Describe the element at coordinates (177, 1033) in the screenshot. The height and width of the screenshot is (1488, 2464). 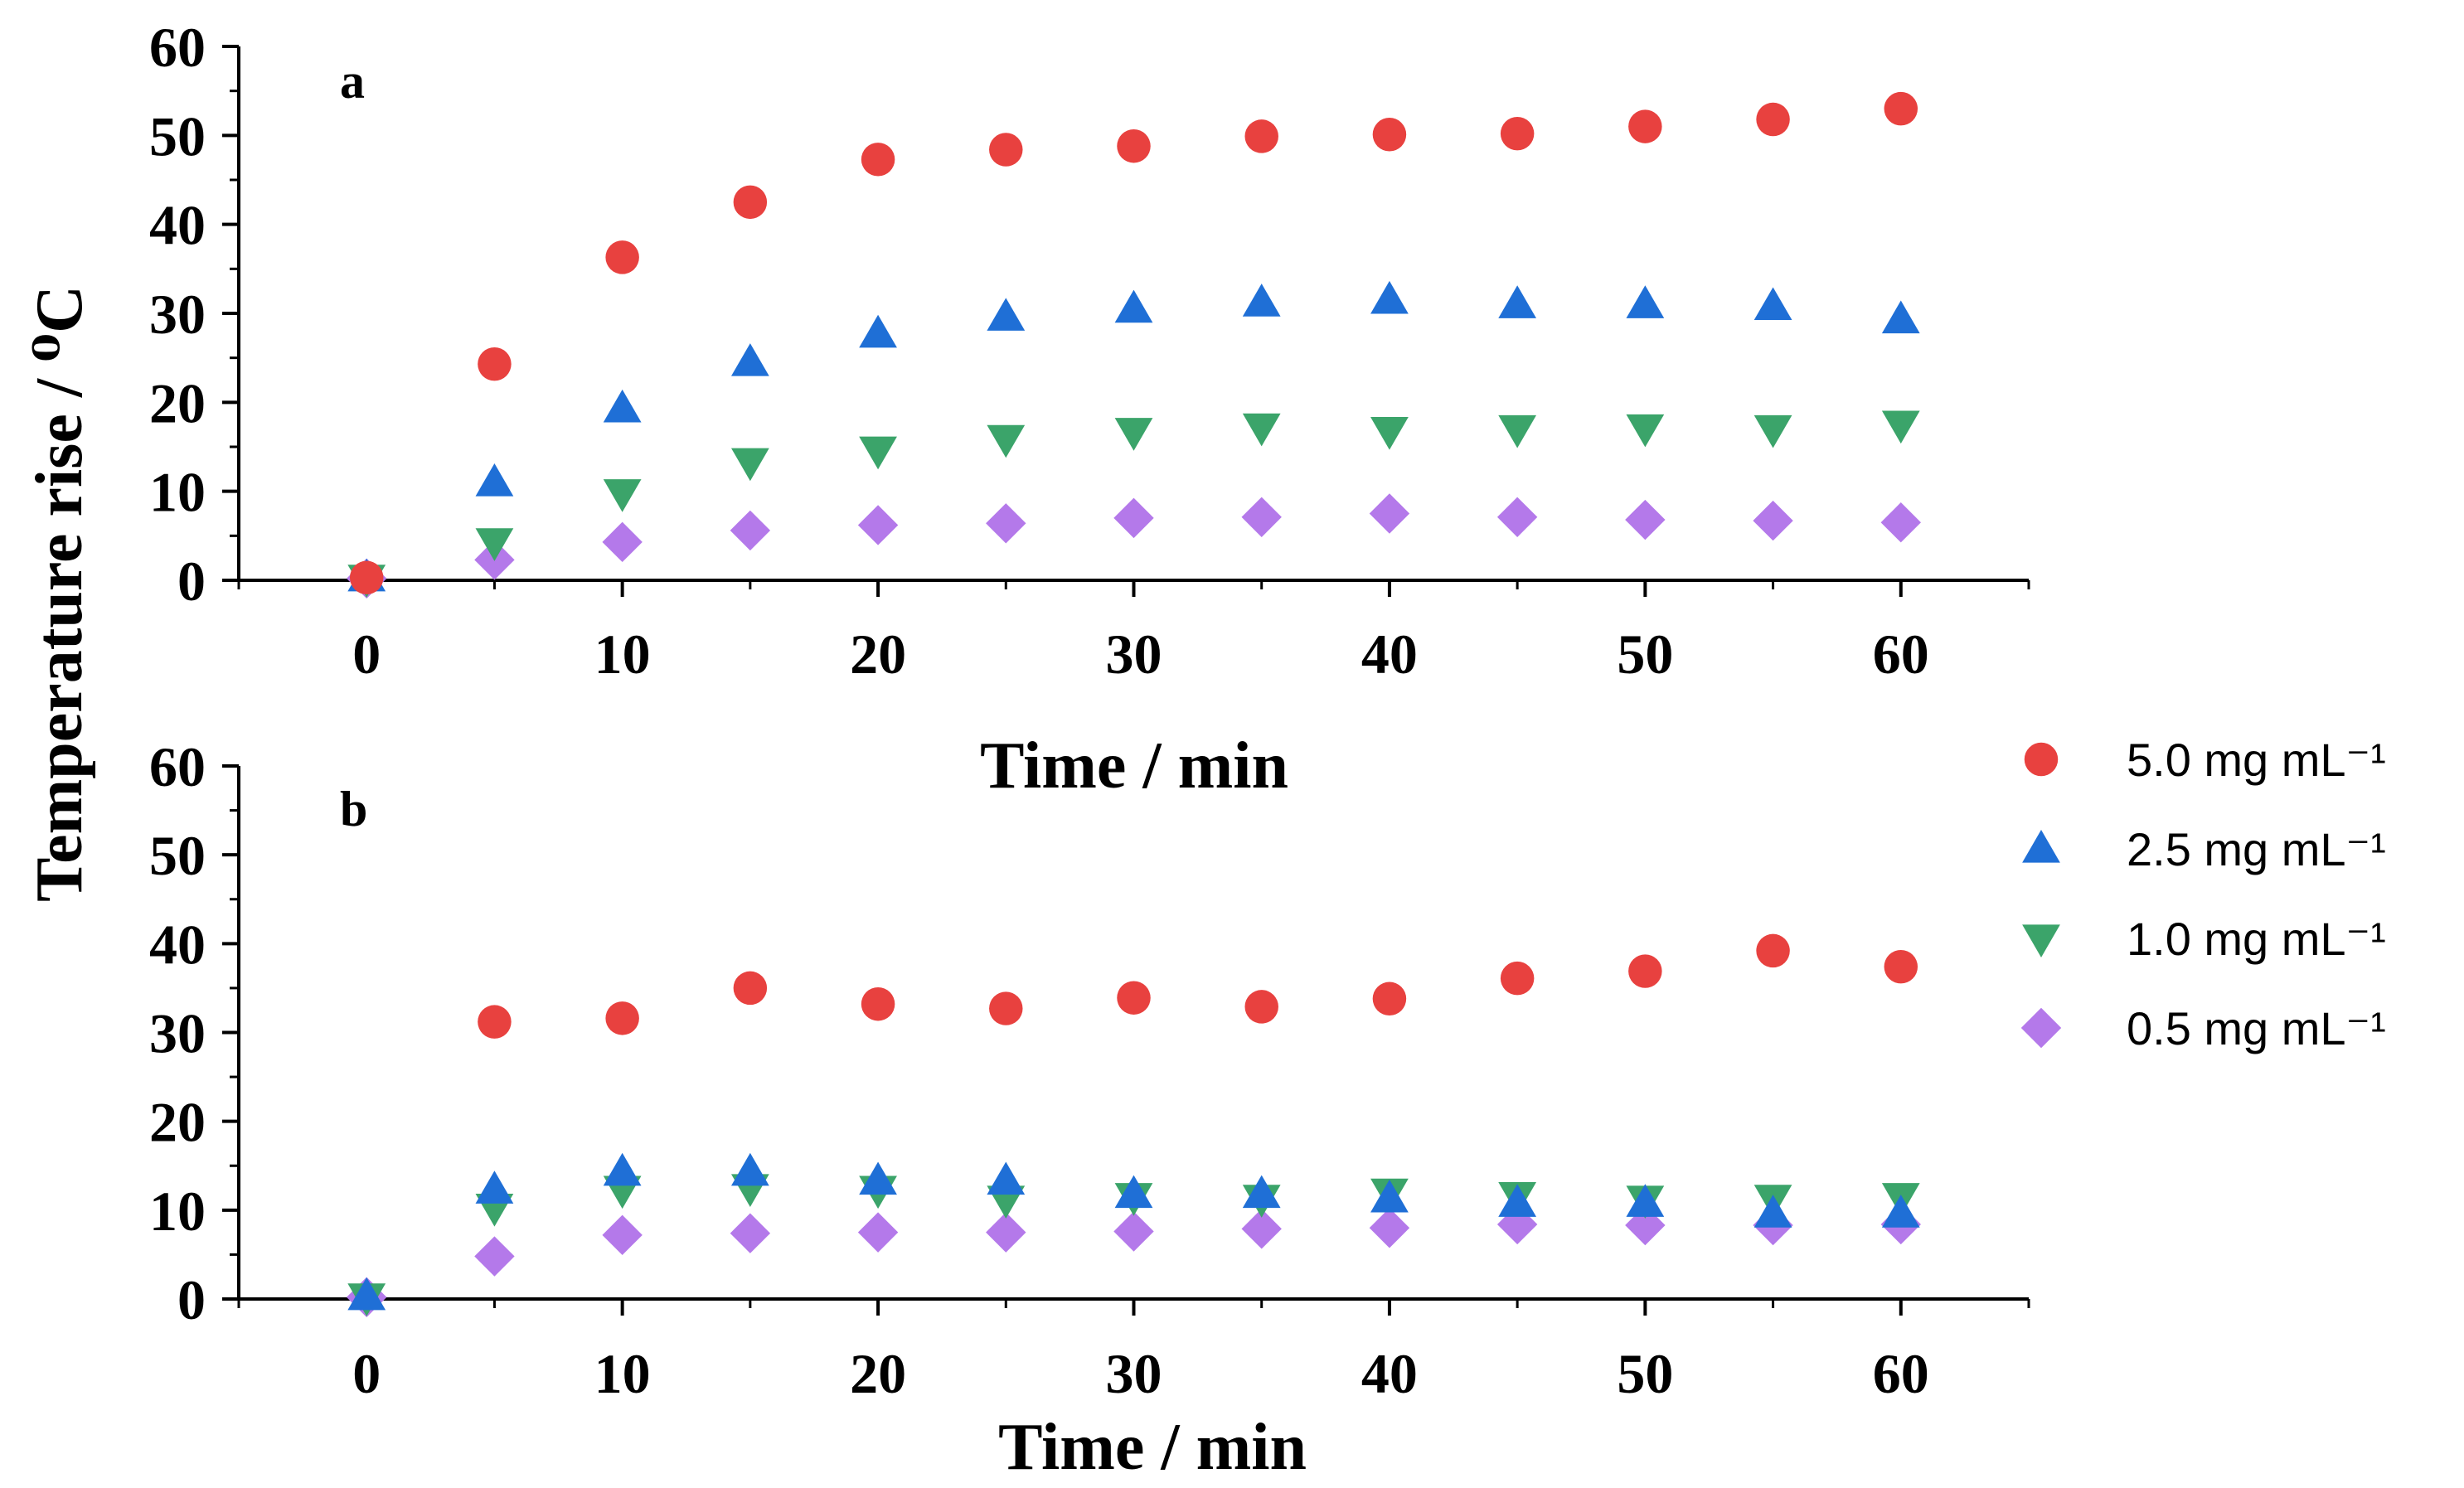
I see `y-tick-label: 30` at that location.